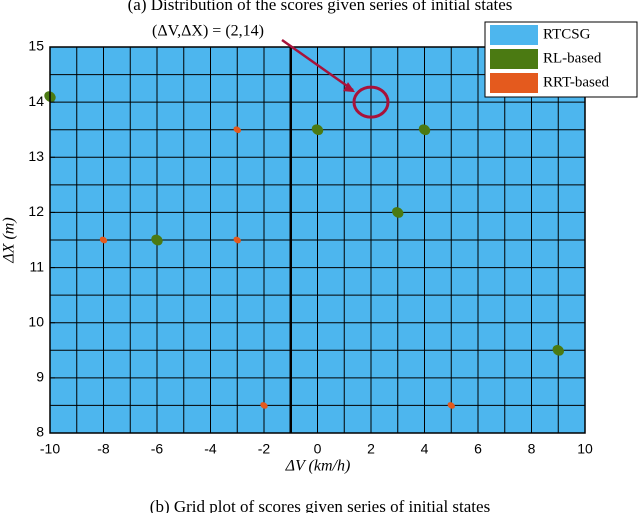 The height and width of the screenshot is (513, 640). Describe the element at coordinates (585, 449) in the screenshot. I see `x-tick-label: 10` at that location.